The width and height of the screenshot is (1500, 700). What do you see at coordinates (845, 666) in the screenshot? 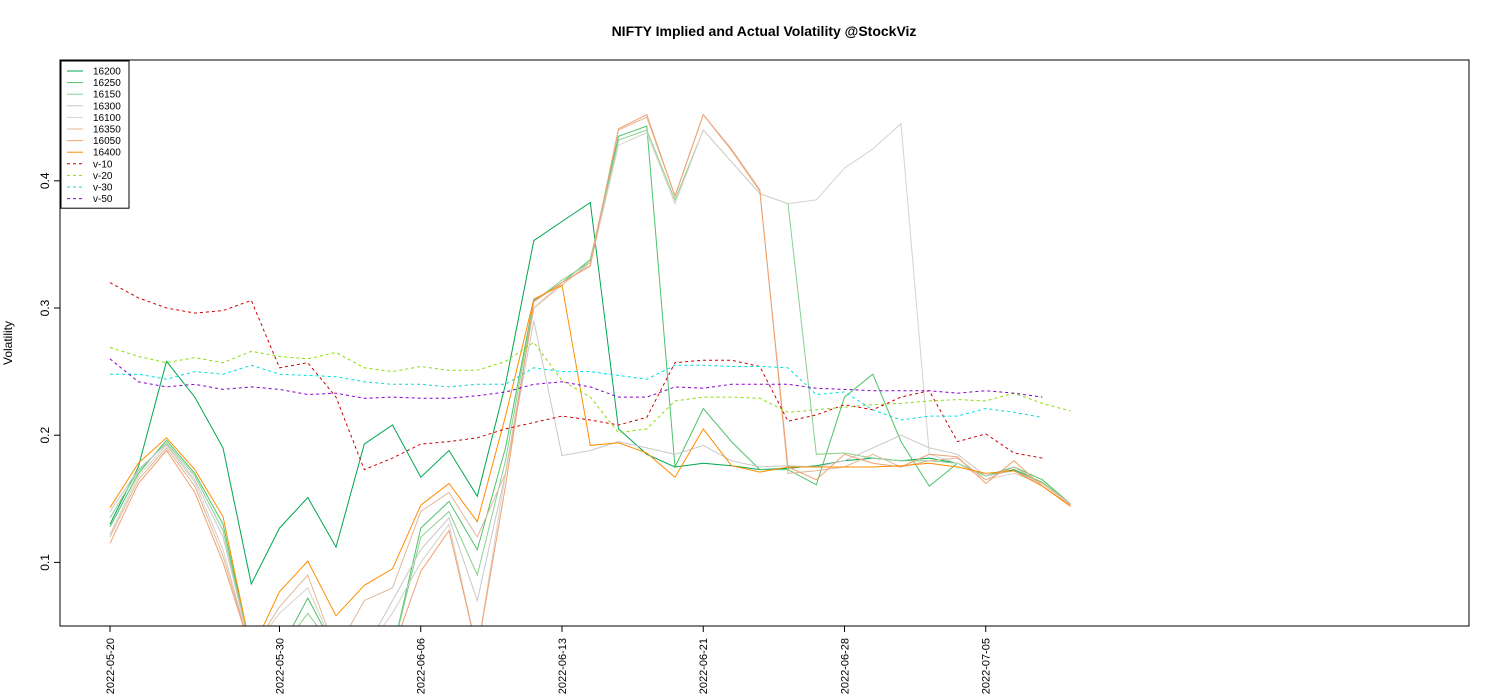
I see `x-tick-label: 2022-06-28` at bounding box center [845, 666].